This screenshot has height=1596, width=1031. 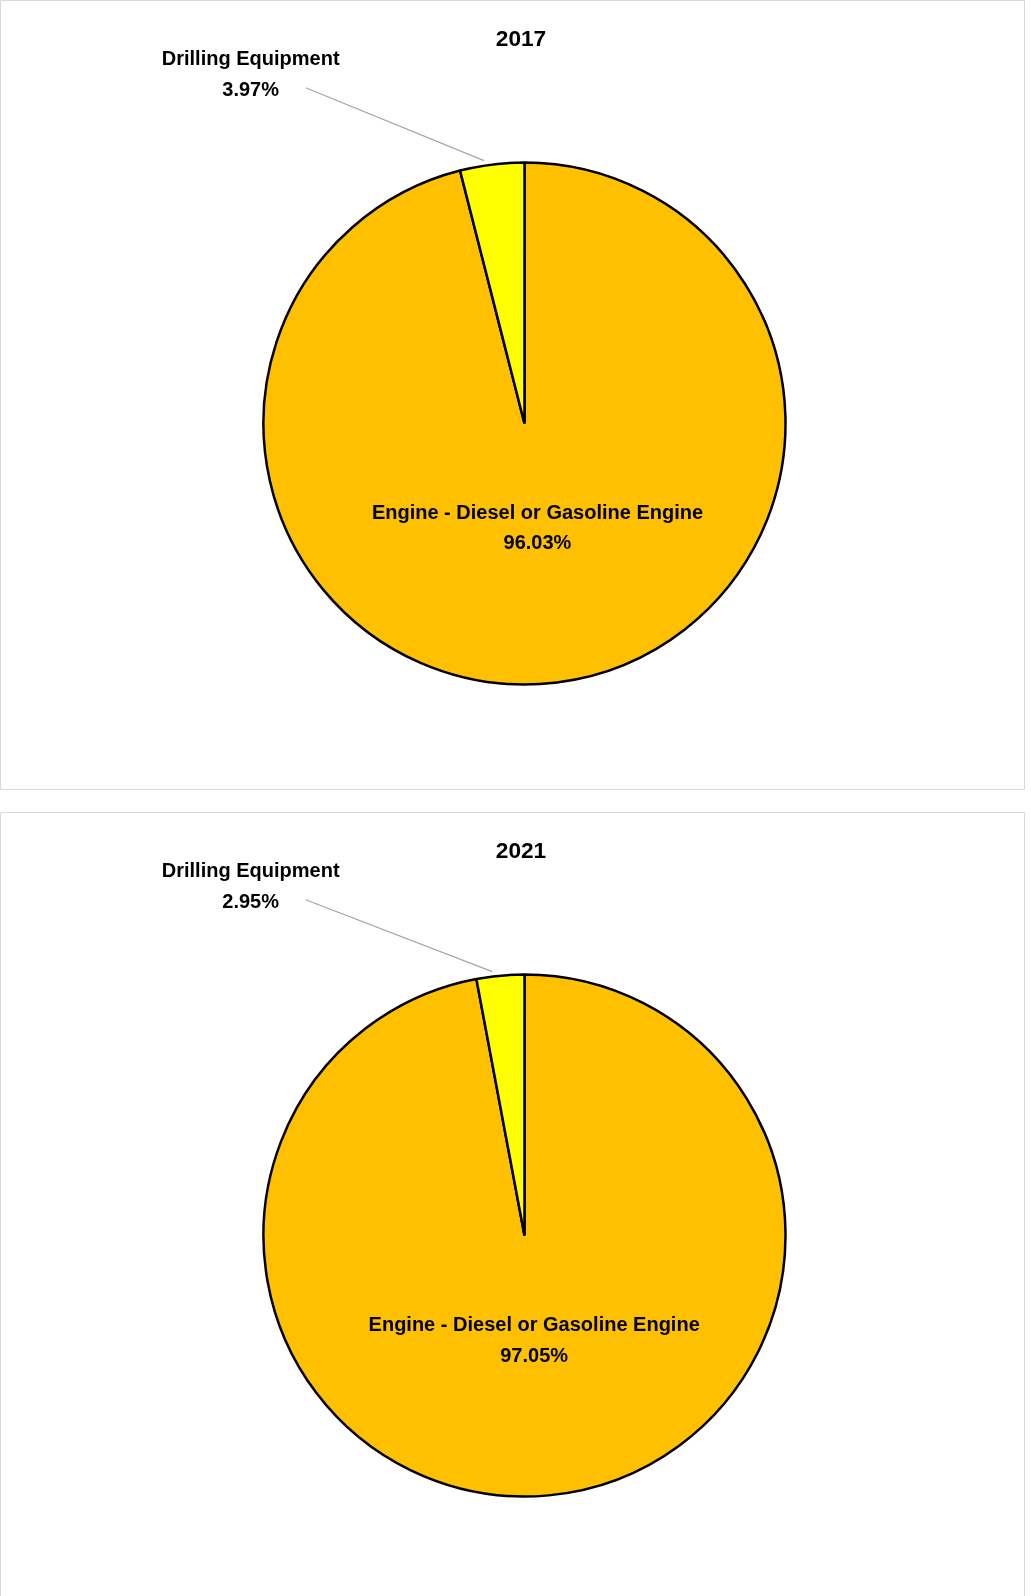 What do you see at coordinates (251, 901) in the screenshot?
I see `data-label: 2.95%` at bounding box center [251, 901].